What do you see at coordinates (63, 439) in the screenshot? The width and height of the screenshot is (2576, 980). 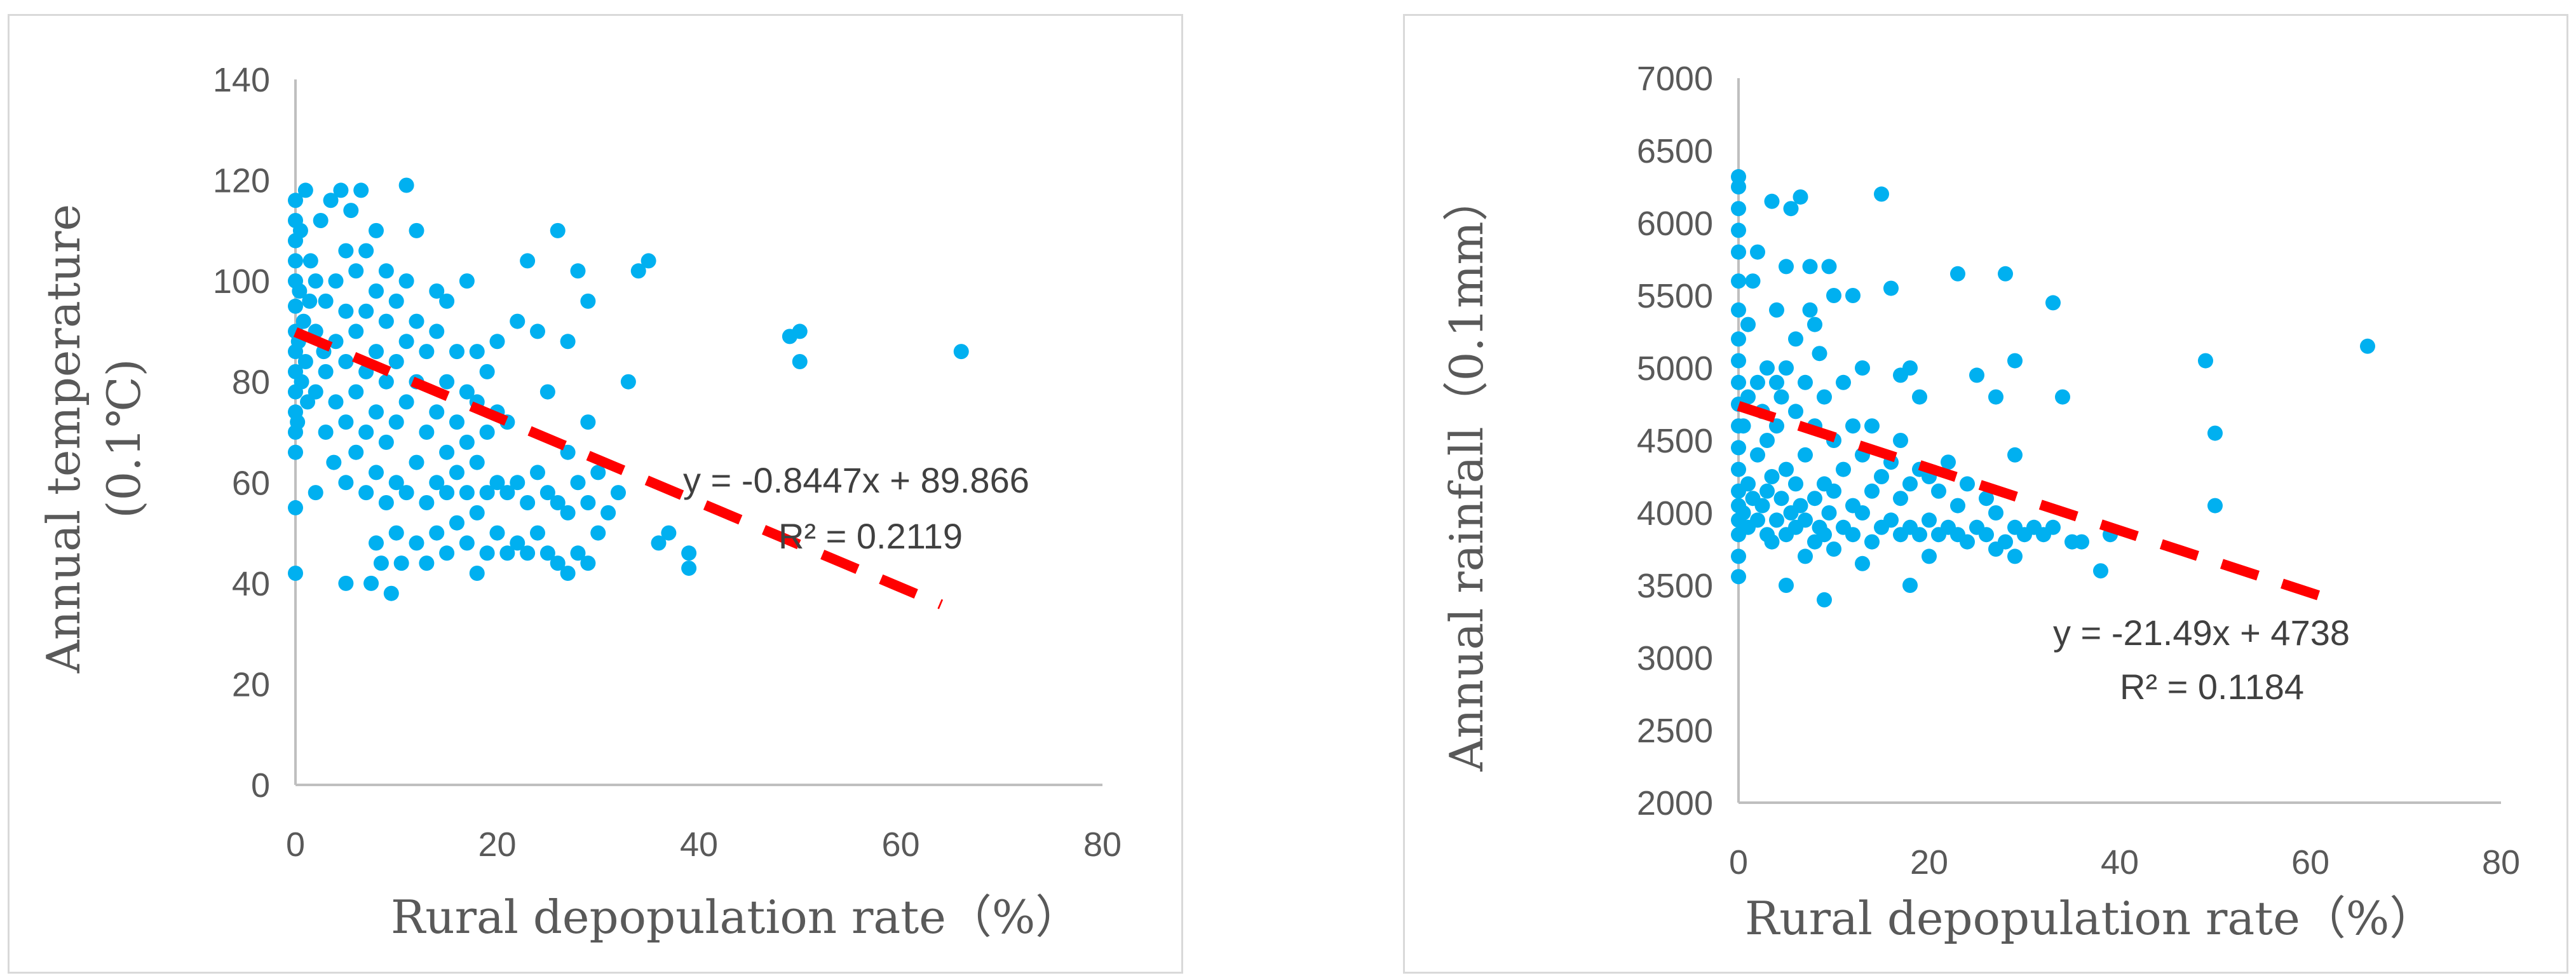 I see `temperature-y-axis-title: Annual temperature` at bounding box center [63, 439].